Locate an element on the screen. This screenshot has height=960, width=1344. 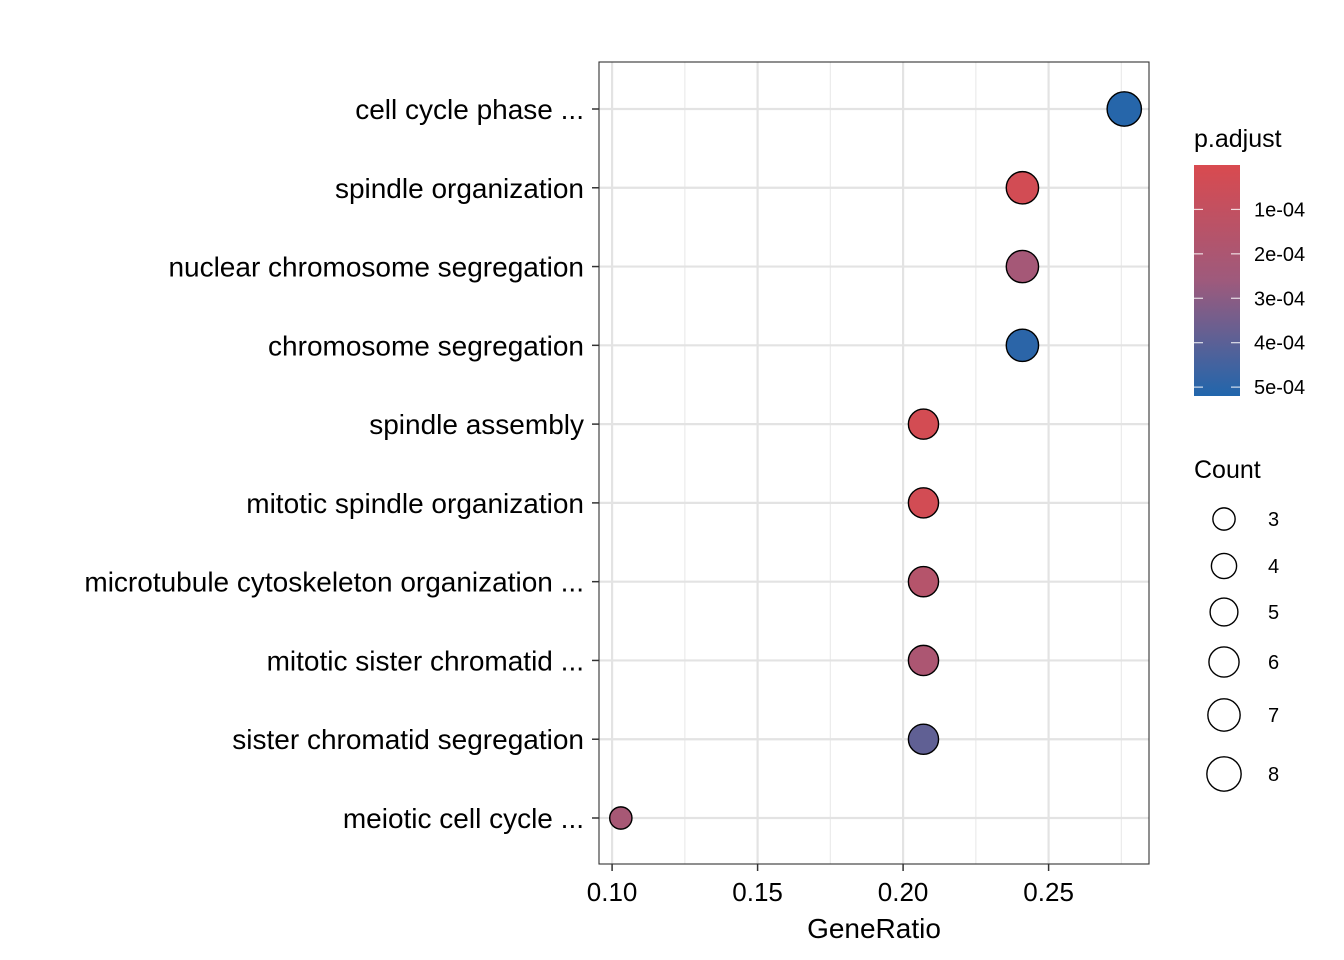
color-legend-label: 1e-04 is located at coordinates (1279, 210).